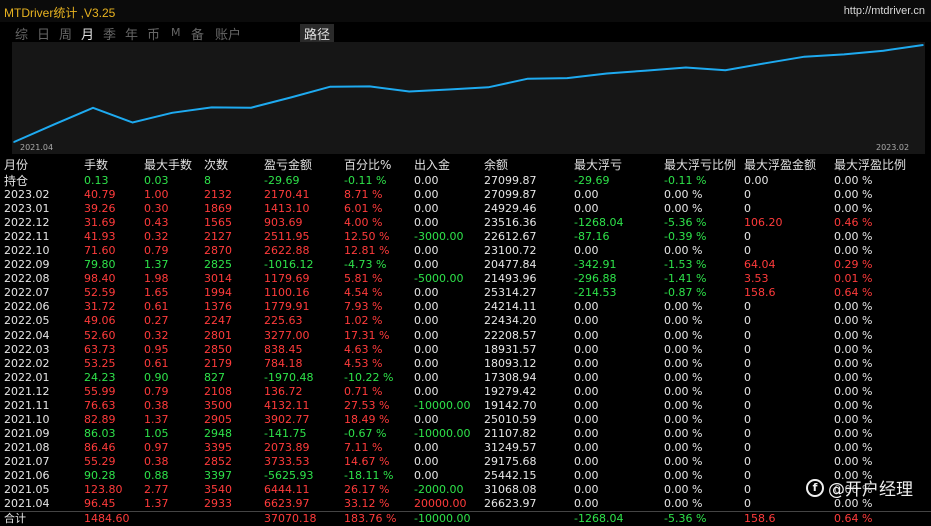 The image size is (931, 526). What do you see at coordinates (168, 165) in the screenshot?
I see `header-max-lots: 最大手数` at bounding box center [168, 165].